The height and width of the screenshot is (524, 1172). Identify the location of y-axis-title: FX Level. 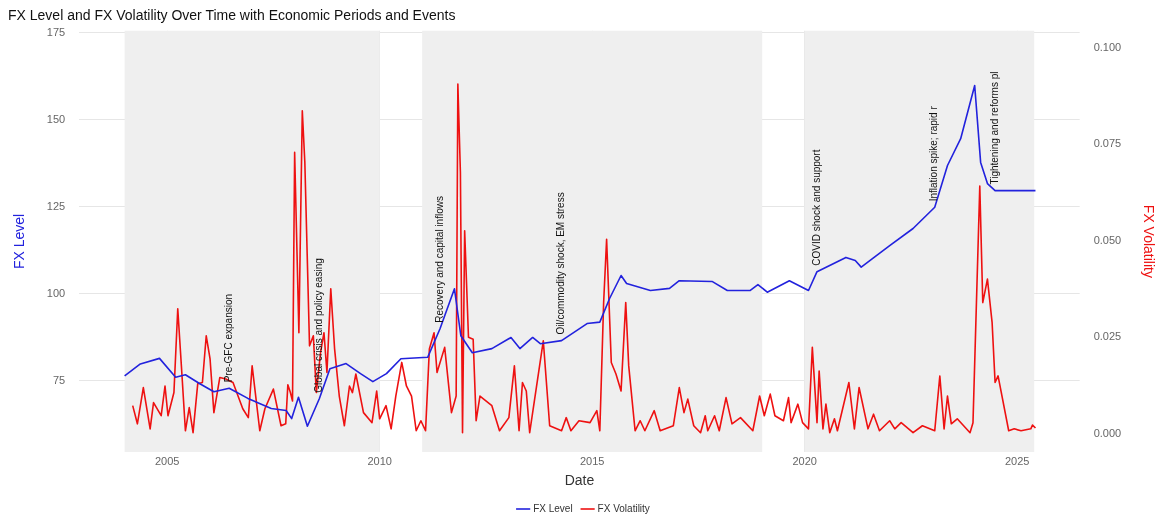
(19, 241).